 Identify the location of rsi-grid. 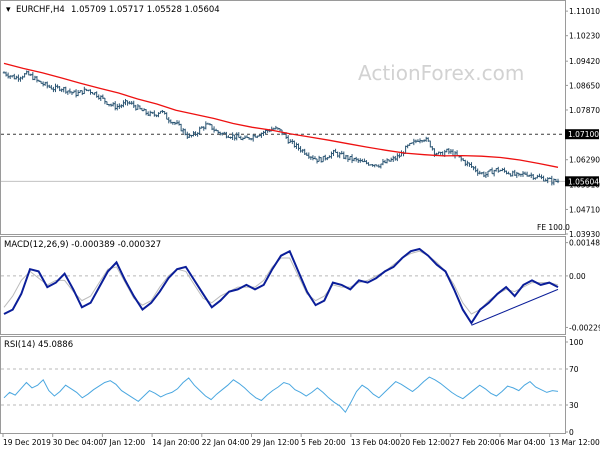
(283, 387).